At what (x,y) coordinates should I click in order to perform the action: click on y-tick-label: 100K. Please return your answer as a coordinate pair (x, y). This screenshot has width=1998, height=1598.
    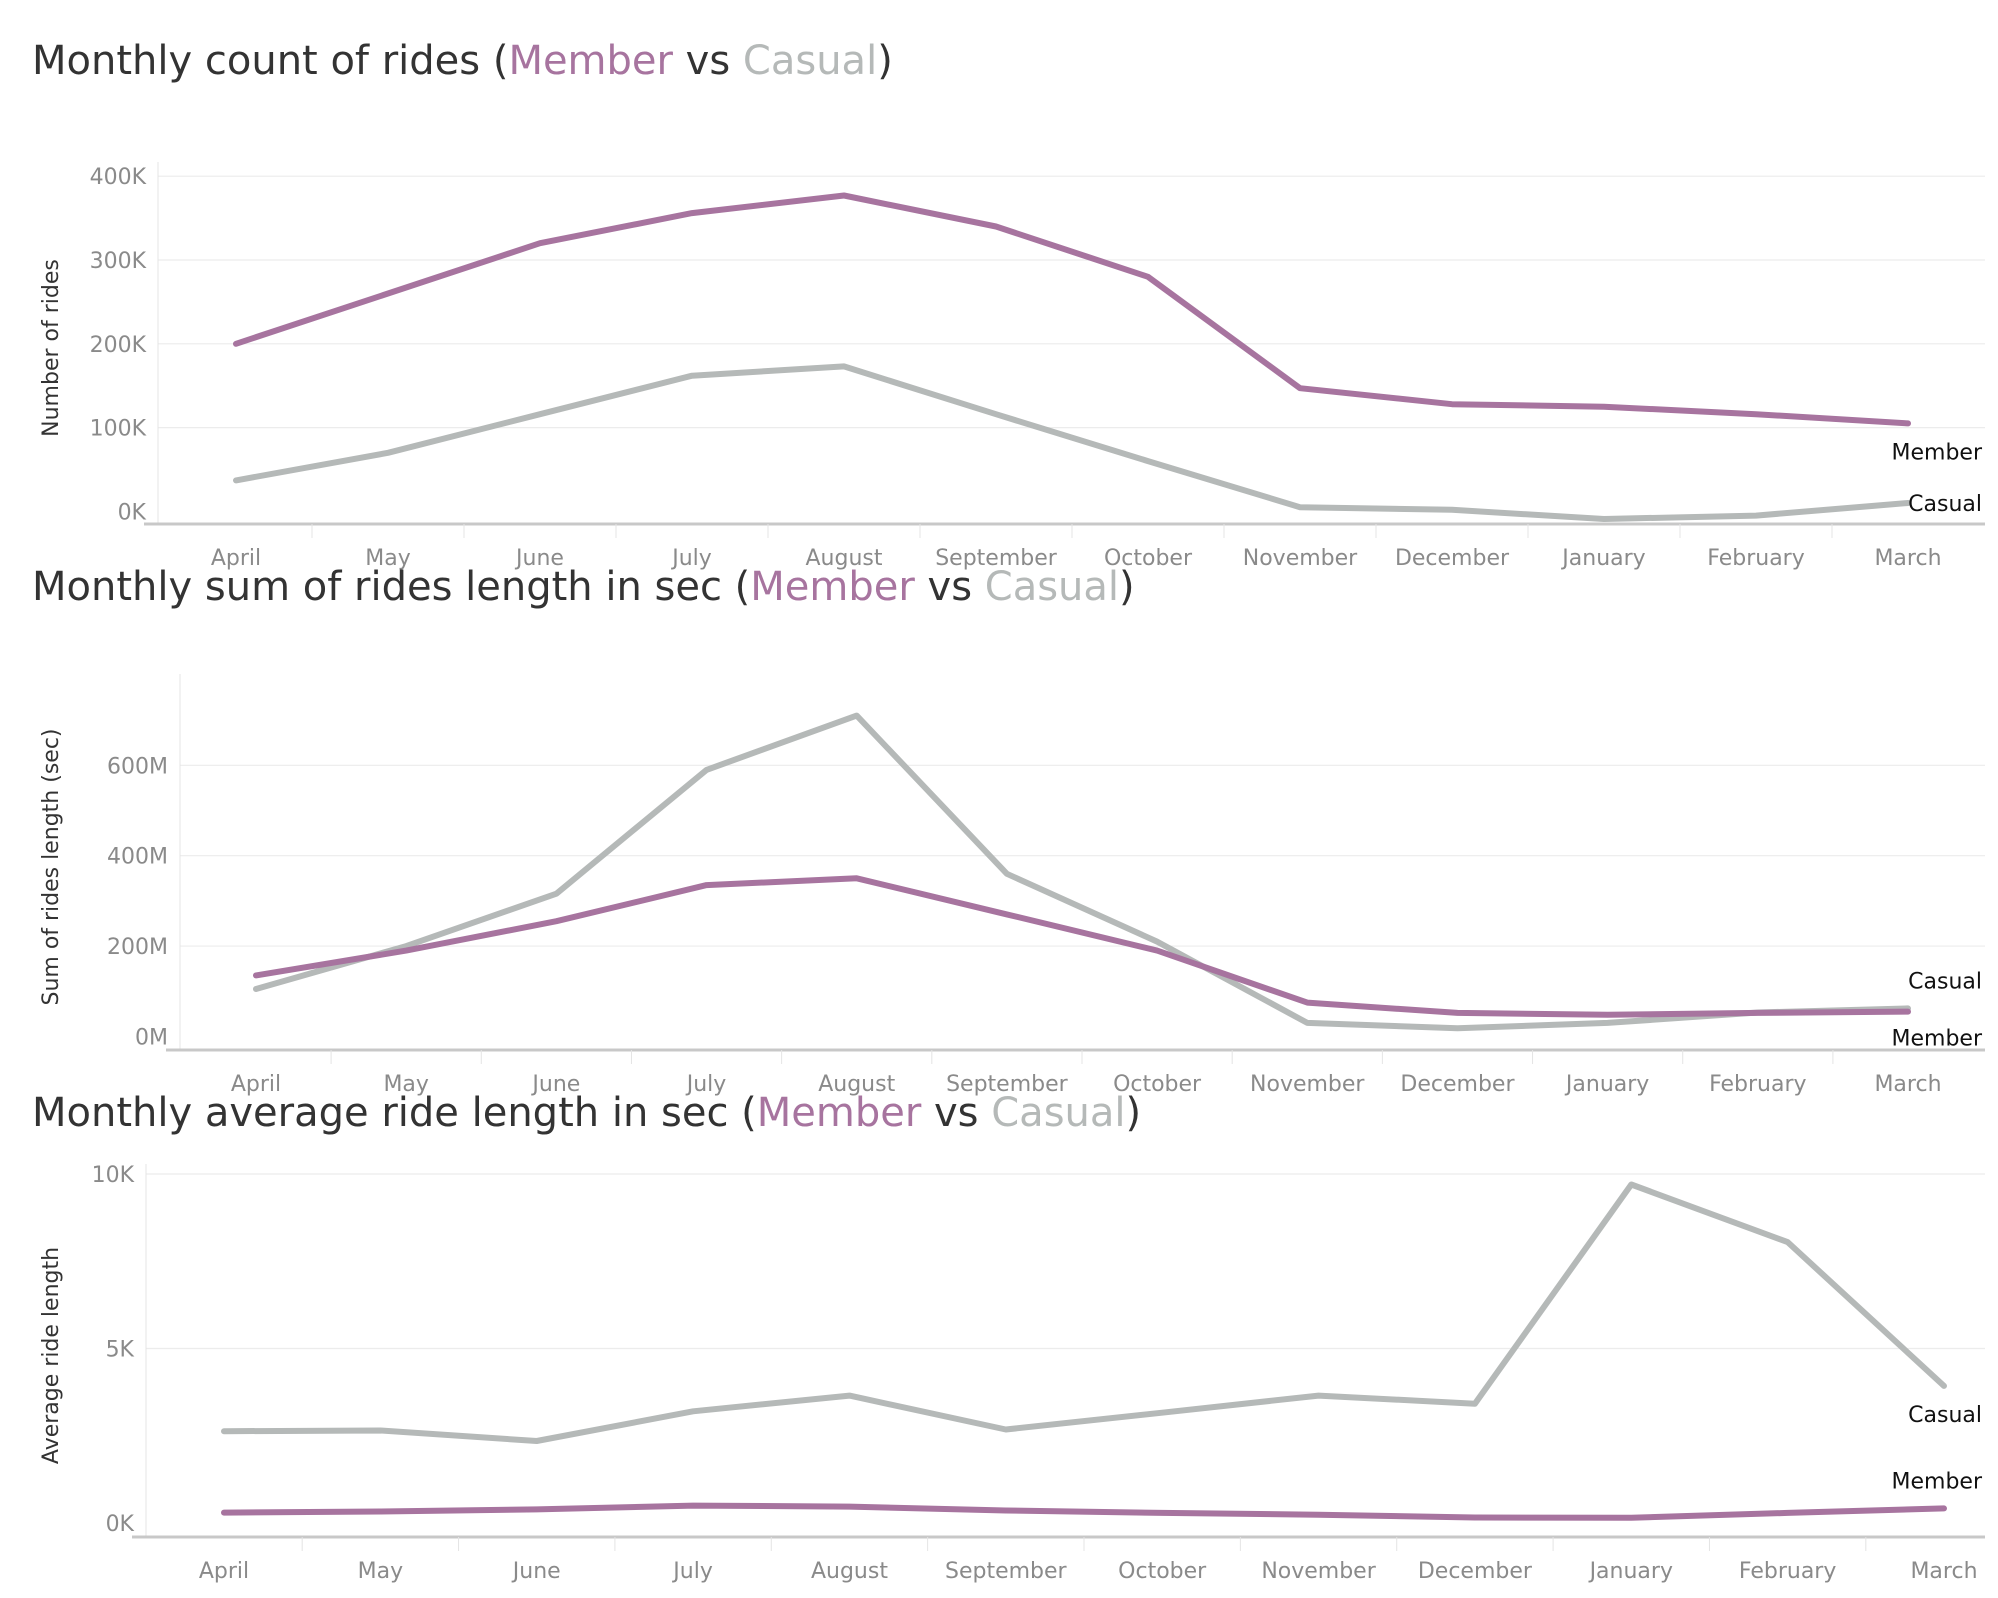
    Looking at the image, I should click on (118, 429).